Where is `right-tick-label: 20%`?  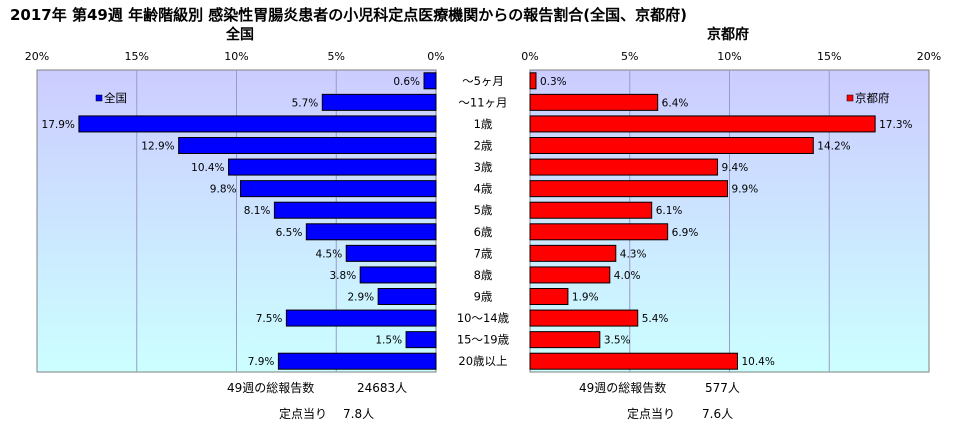 right-tick-label: 20% is located at coordinates (929, 56).